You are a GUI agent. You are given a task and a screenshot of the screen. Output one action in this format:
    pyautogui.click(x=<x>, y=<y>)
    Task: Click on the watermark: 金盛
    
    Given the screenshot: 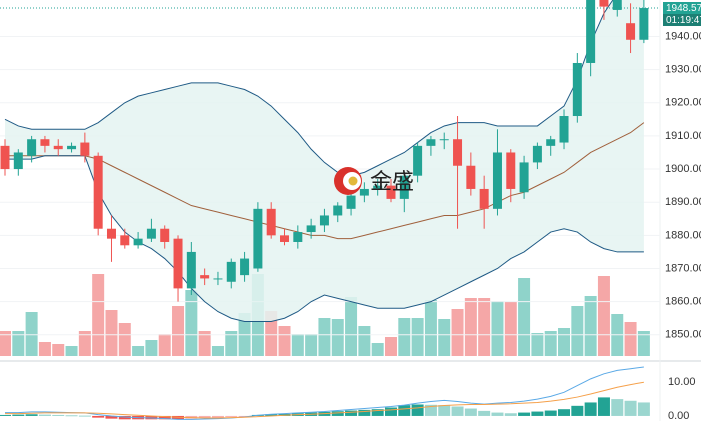 What is the action you would take?
    pyautogui.click(x=392, y=181)
    